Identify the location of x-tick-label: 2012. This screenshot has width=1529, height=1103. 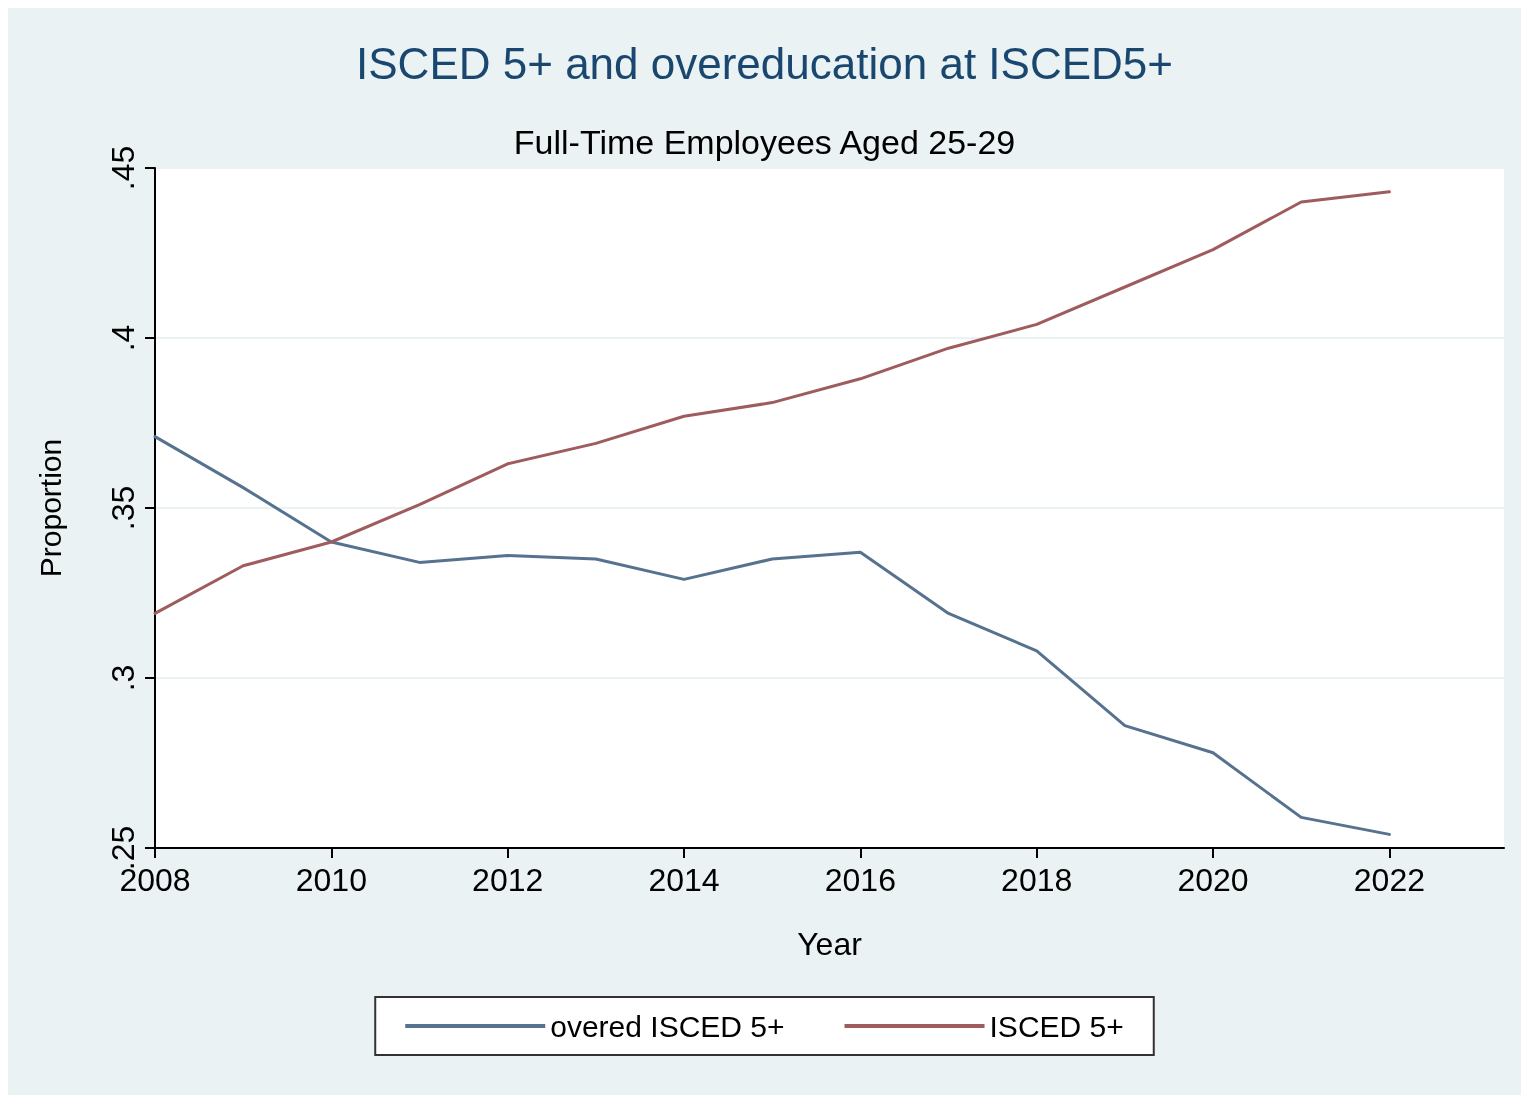
(508, 880).